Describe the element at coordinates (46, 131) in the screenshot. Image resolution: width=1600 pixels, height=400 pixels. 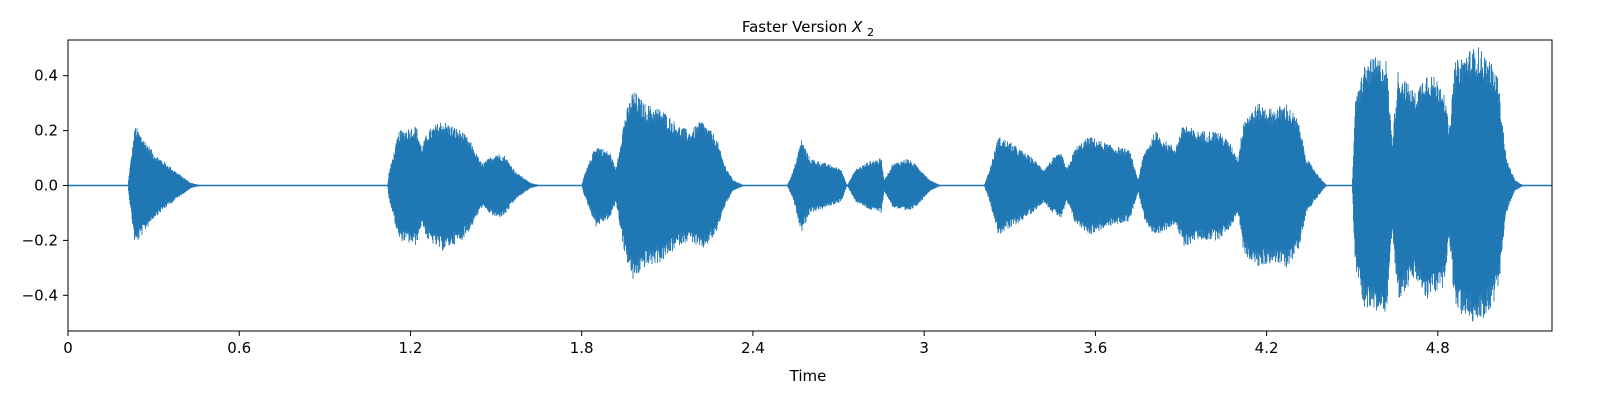
I see `y-tick-label: 0.2` at that location.